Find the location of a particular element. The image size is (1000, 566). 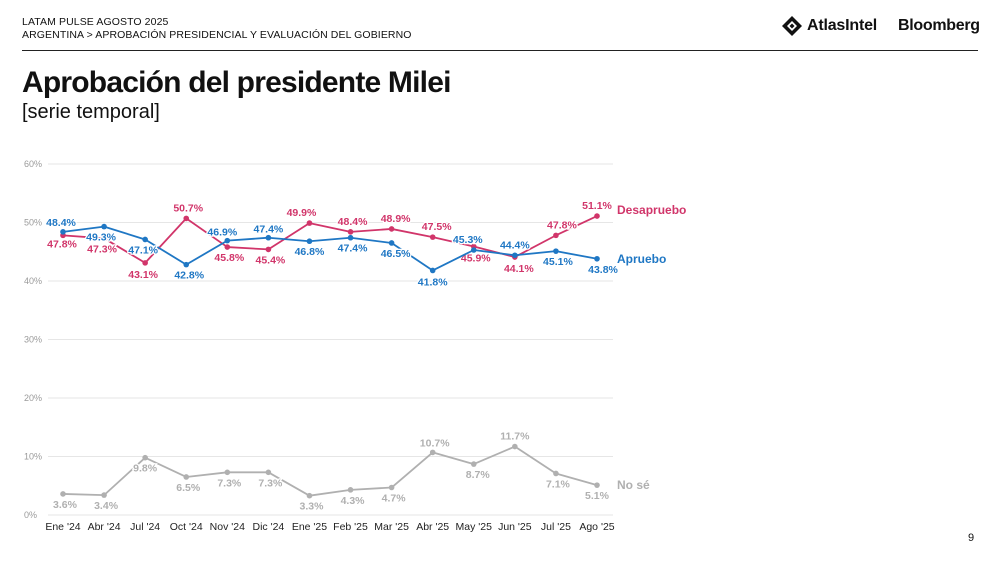

data-label: 45.8% is located at coordinates (229, 258).